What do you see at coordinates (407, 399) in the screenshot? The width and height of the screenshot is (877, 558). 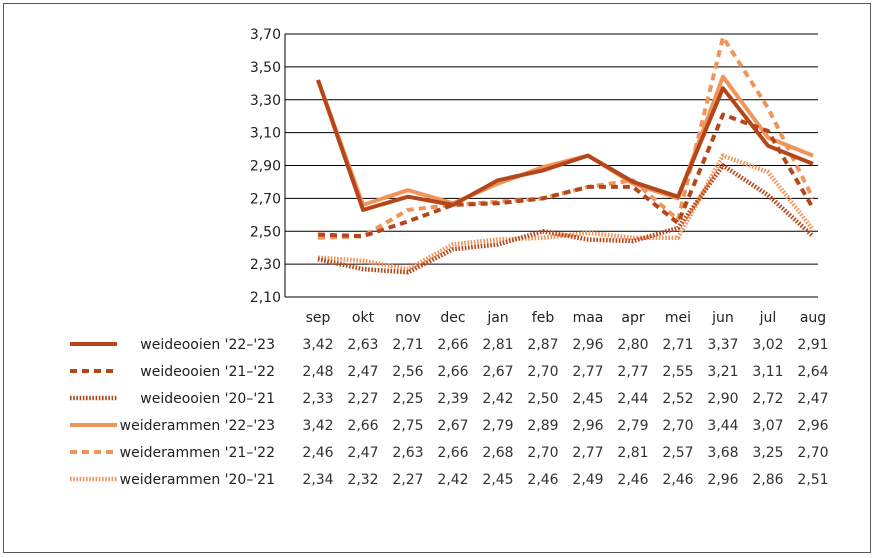 I see `data-label: 2,25` at bounding box center [407, 399].